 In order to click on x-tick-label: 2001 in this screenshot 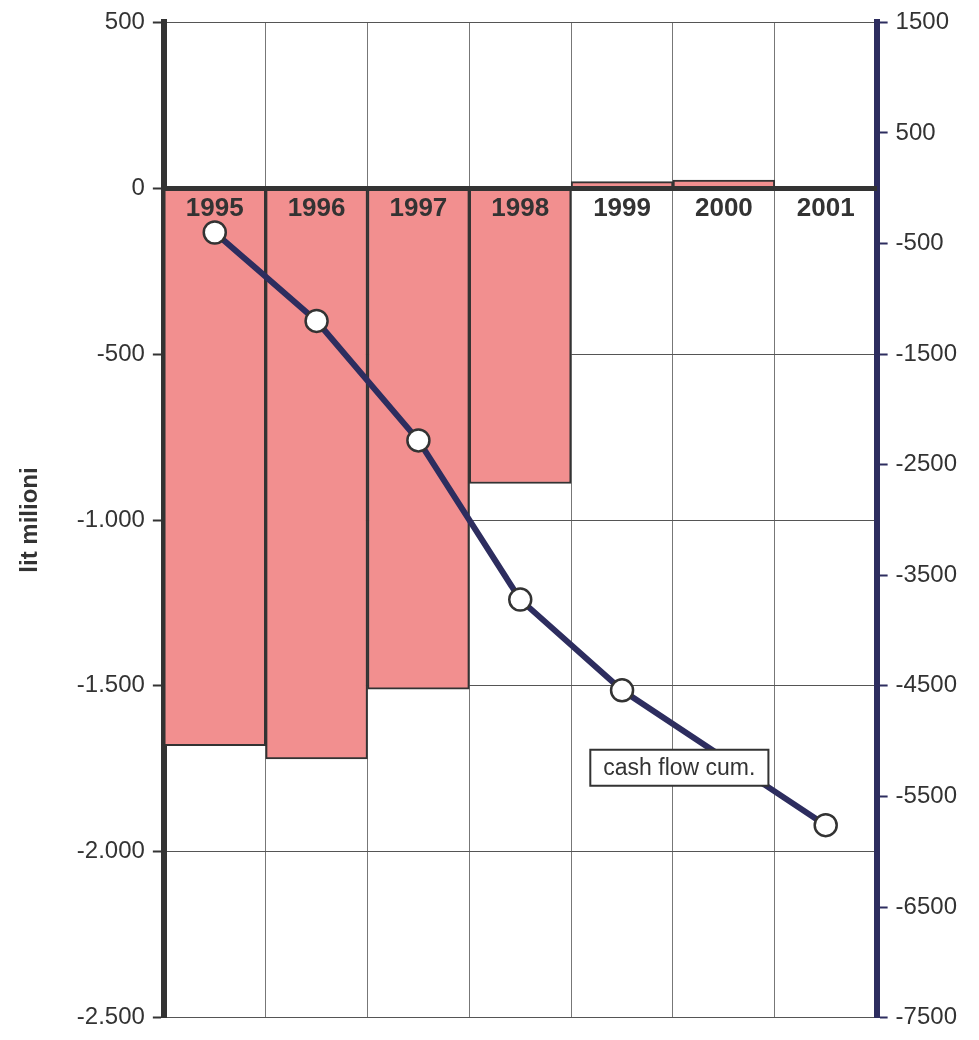, I will do `click(825, 207)`.